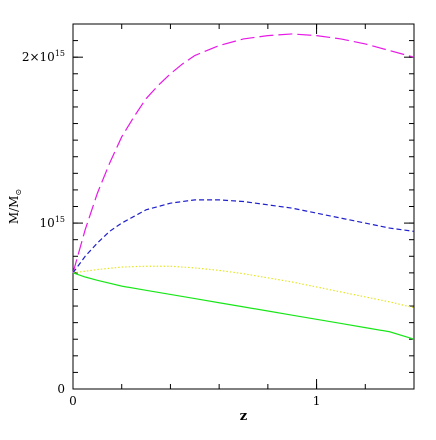  I want to click on y-tick-label: 2×10¹⁵, so click(43, 56).